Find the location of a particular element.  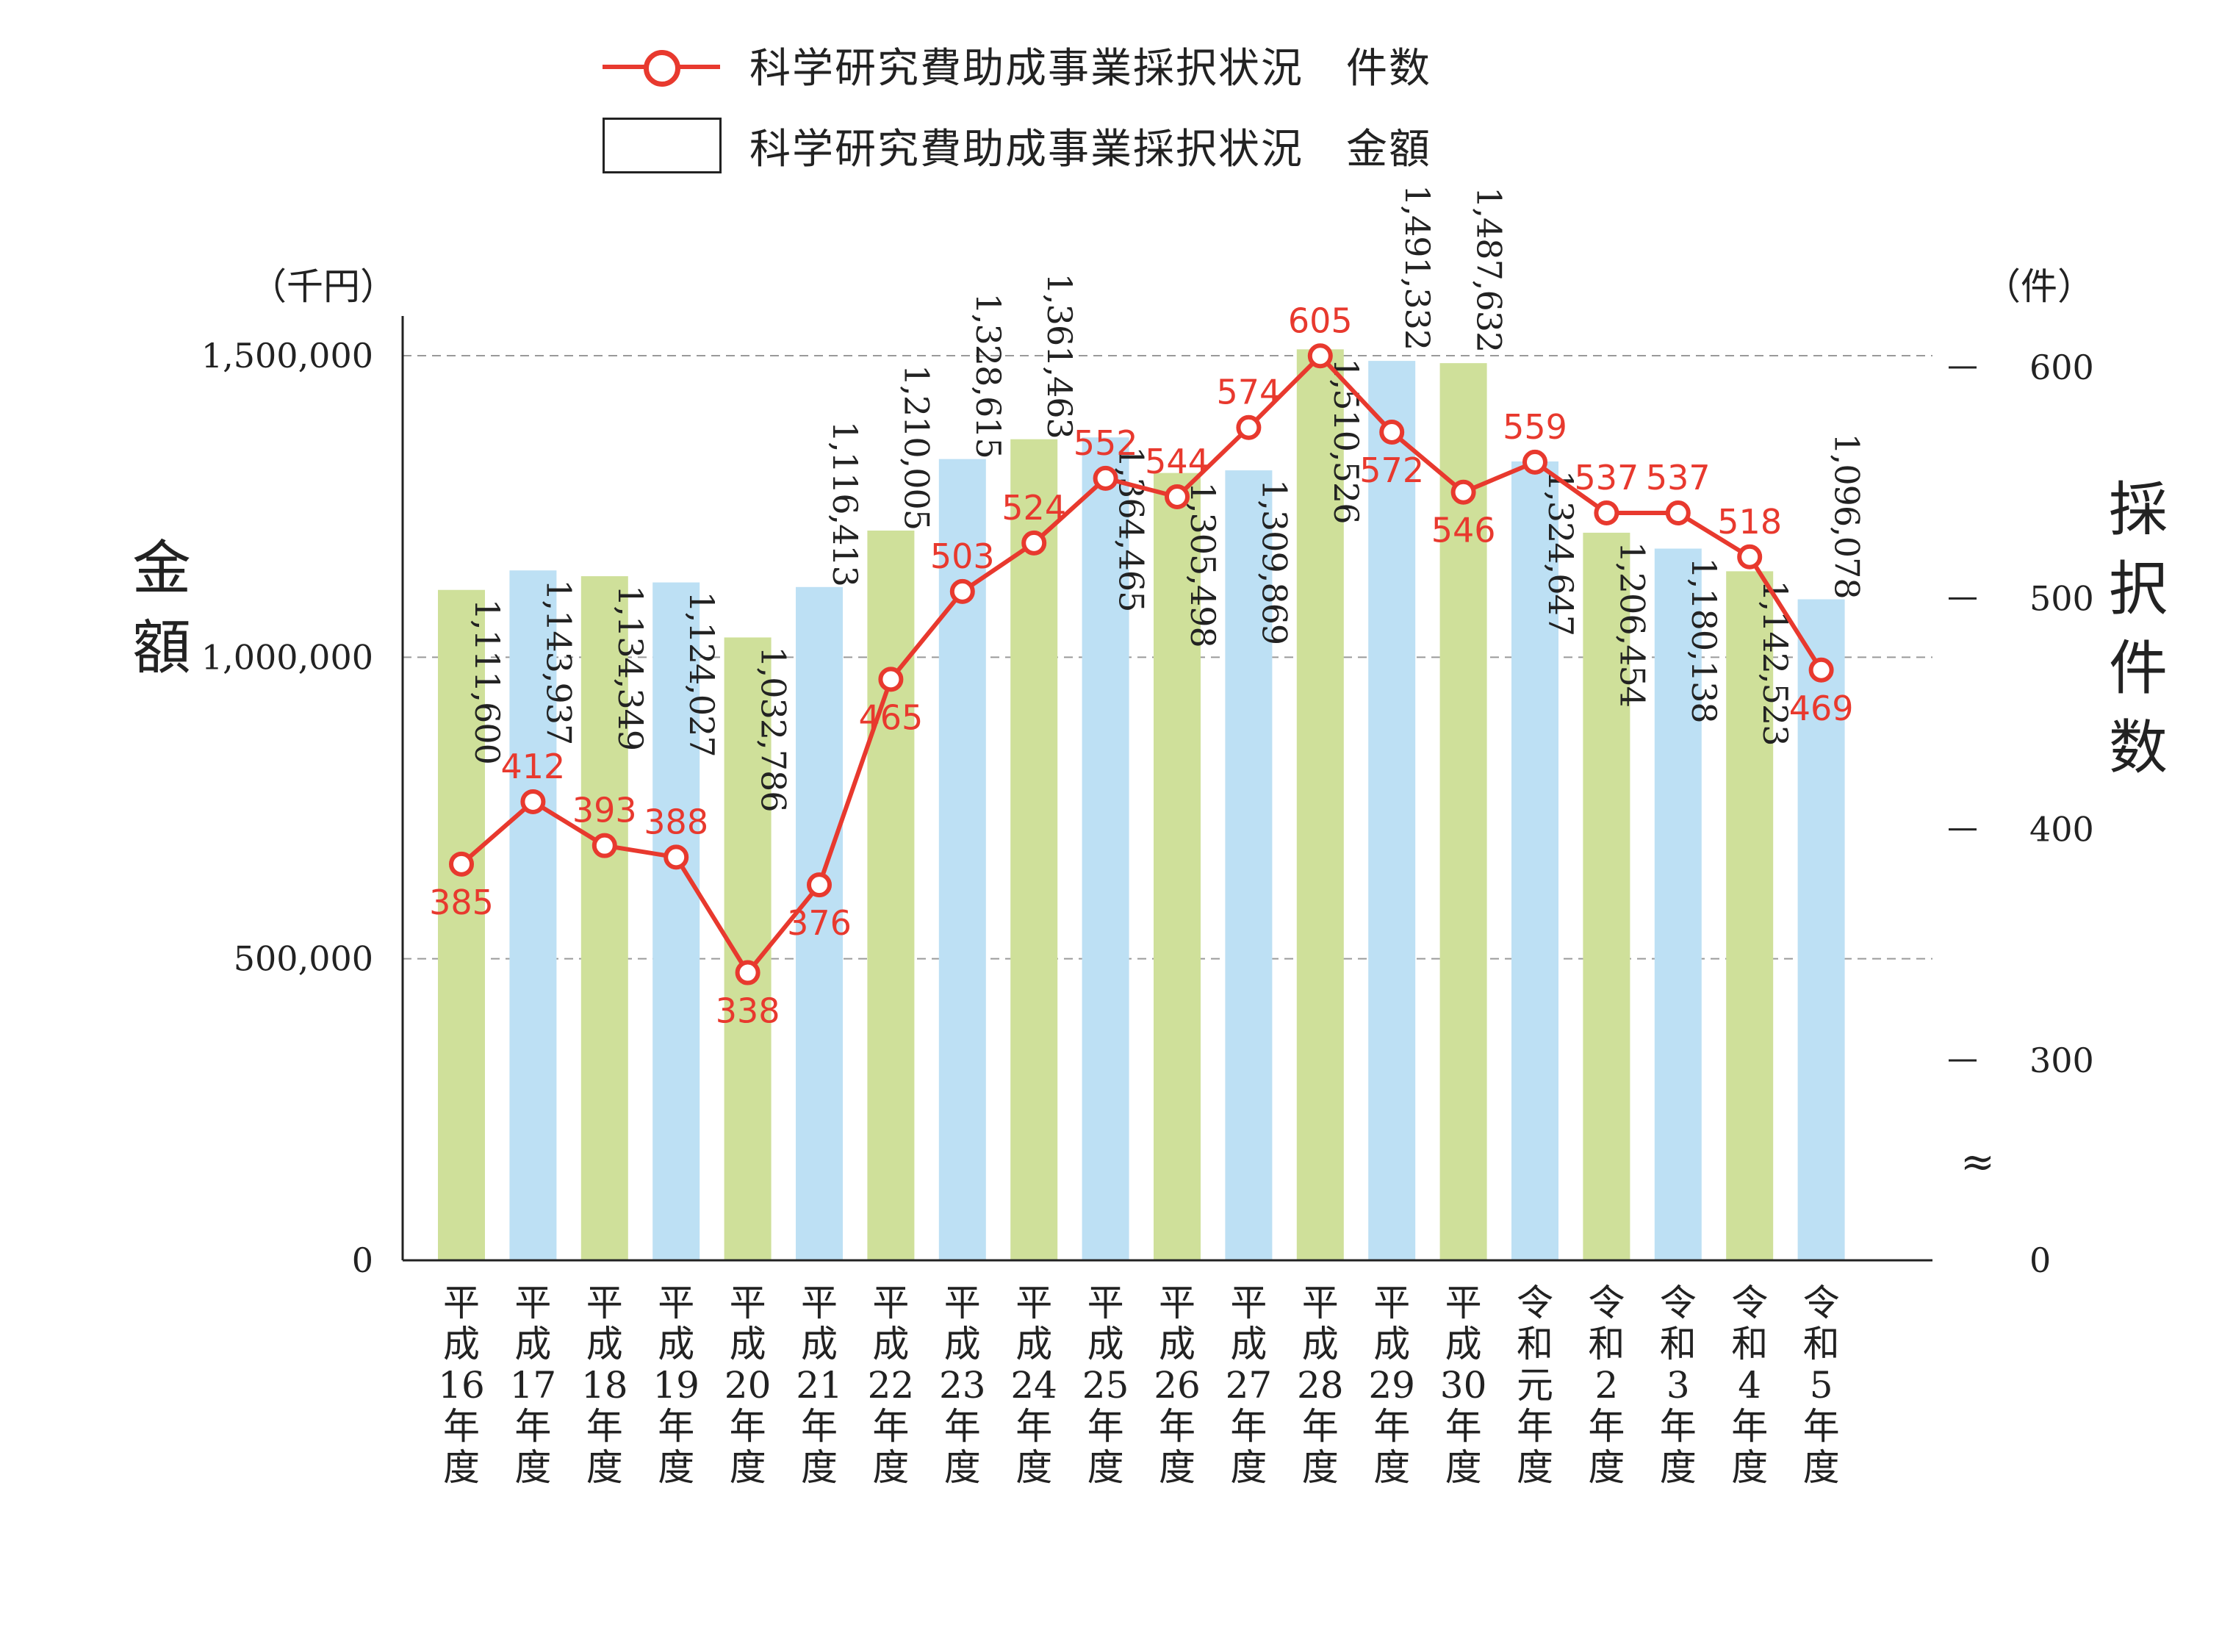

x-tick-label-part: 28 is located at coordinates (1321, 1385).